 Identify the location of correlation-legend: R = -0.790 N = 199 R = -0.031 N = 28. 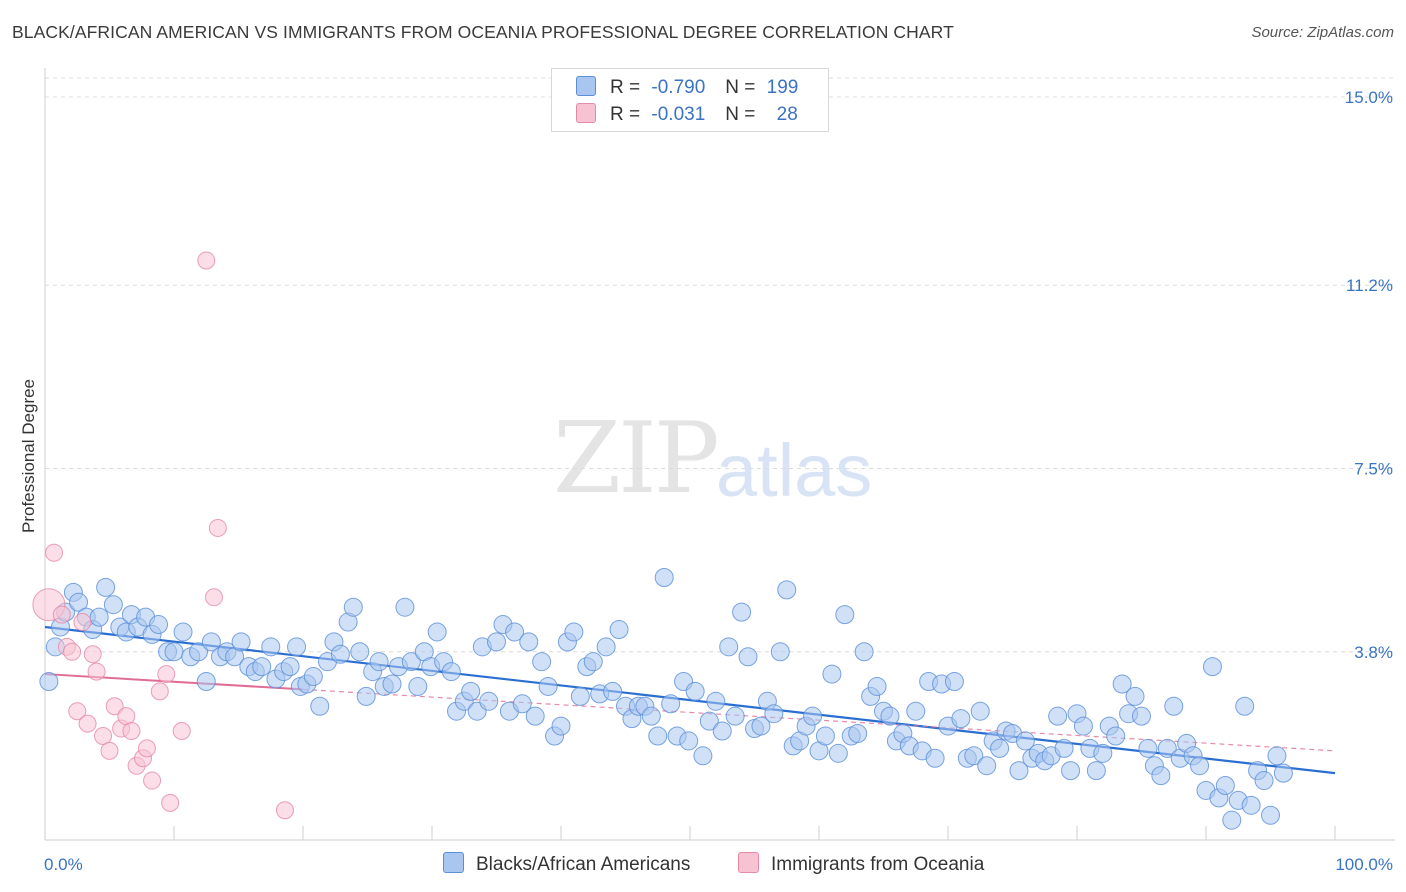
(690, 100).